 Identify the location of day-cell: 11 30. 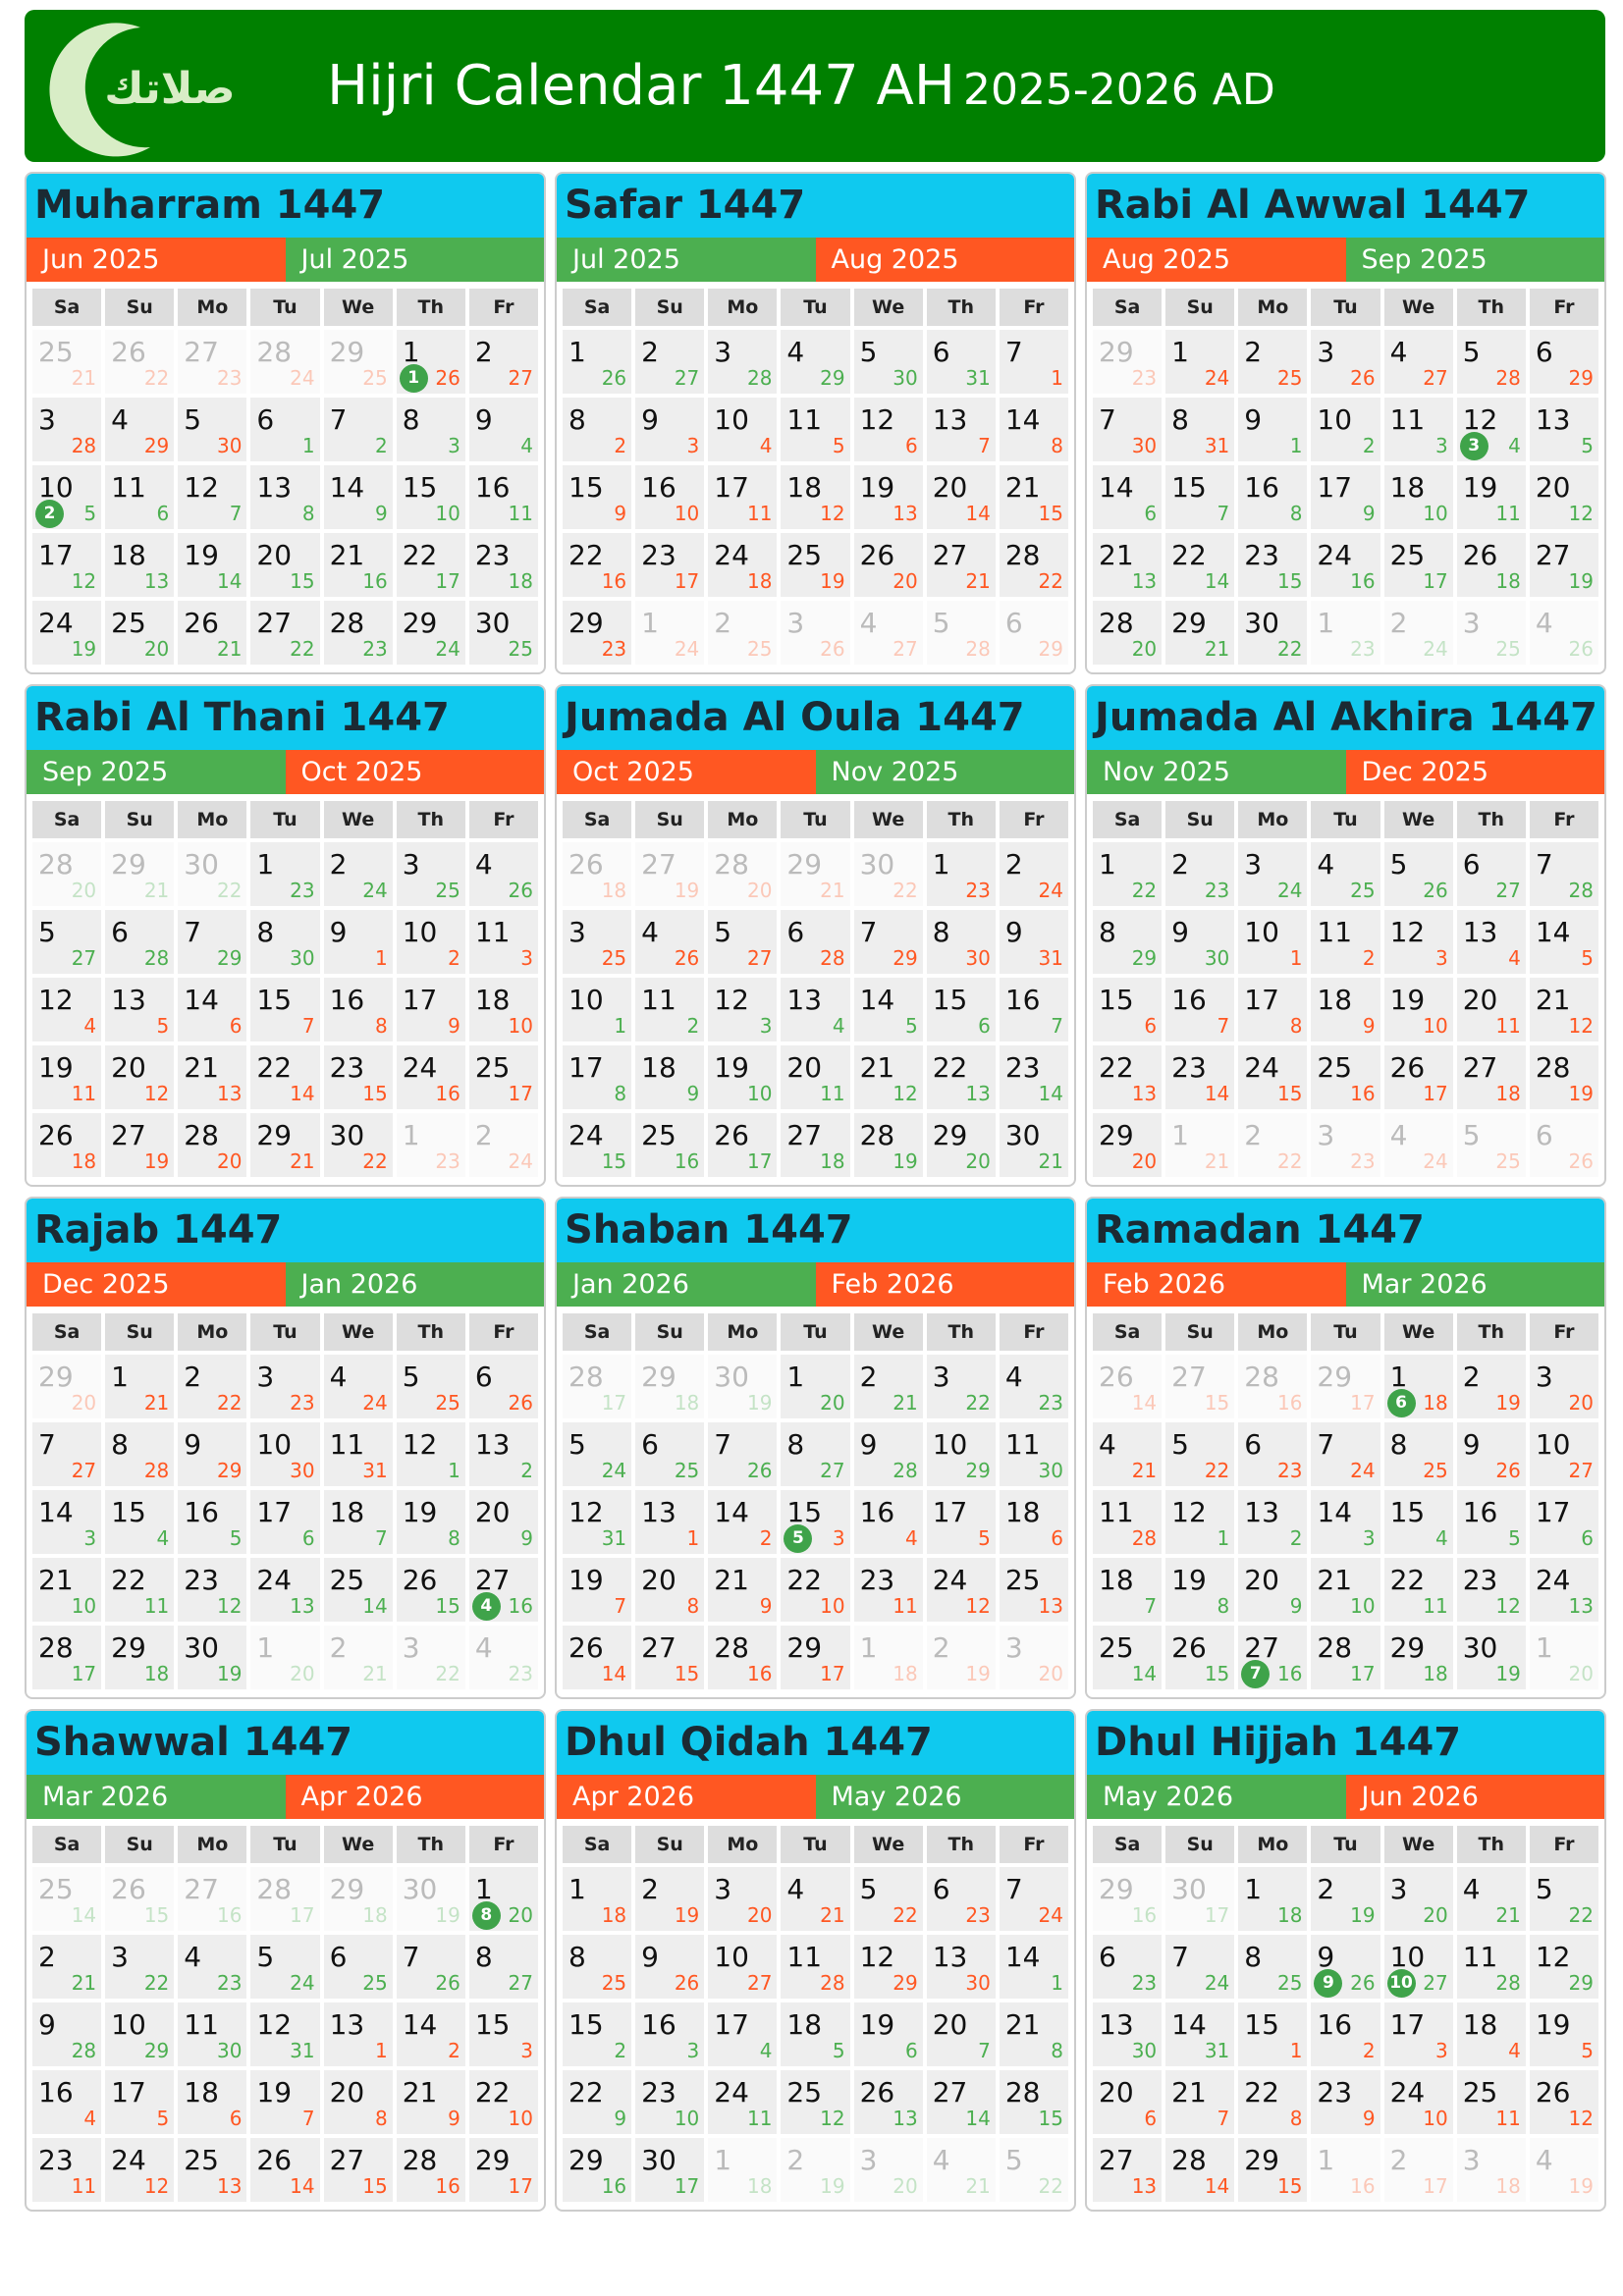
(213, 2034).